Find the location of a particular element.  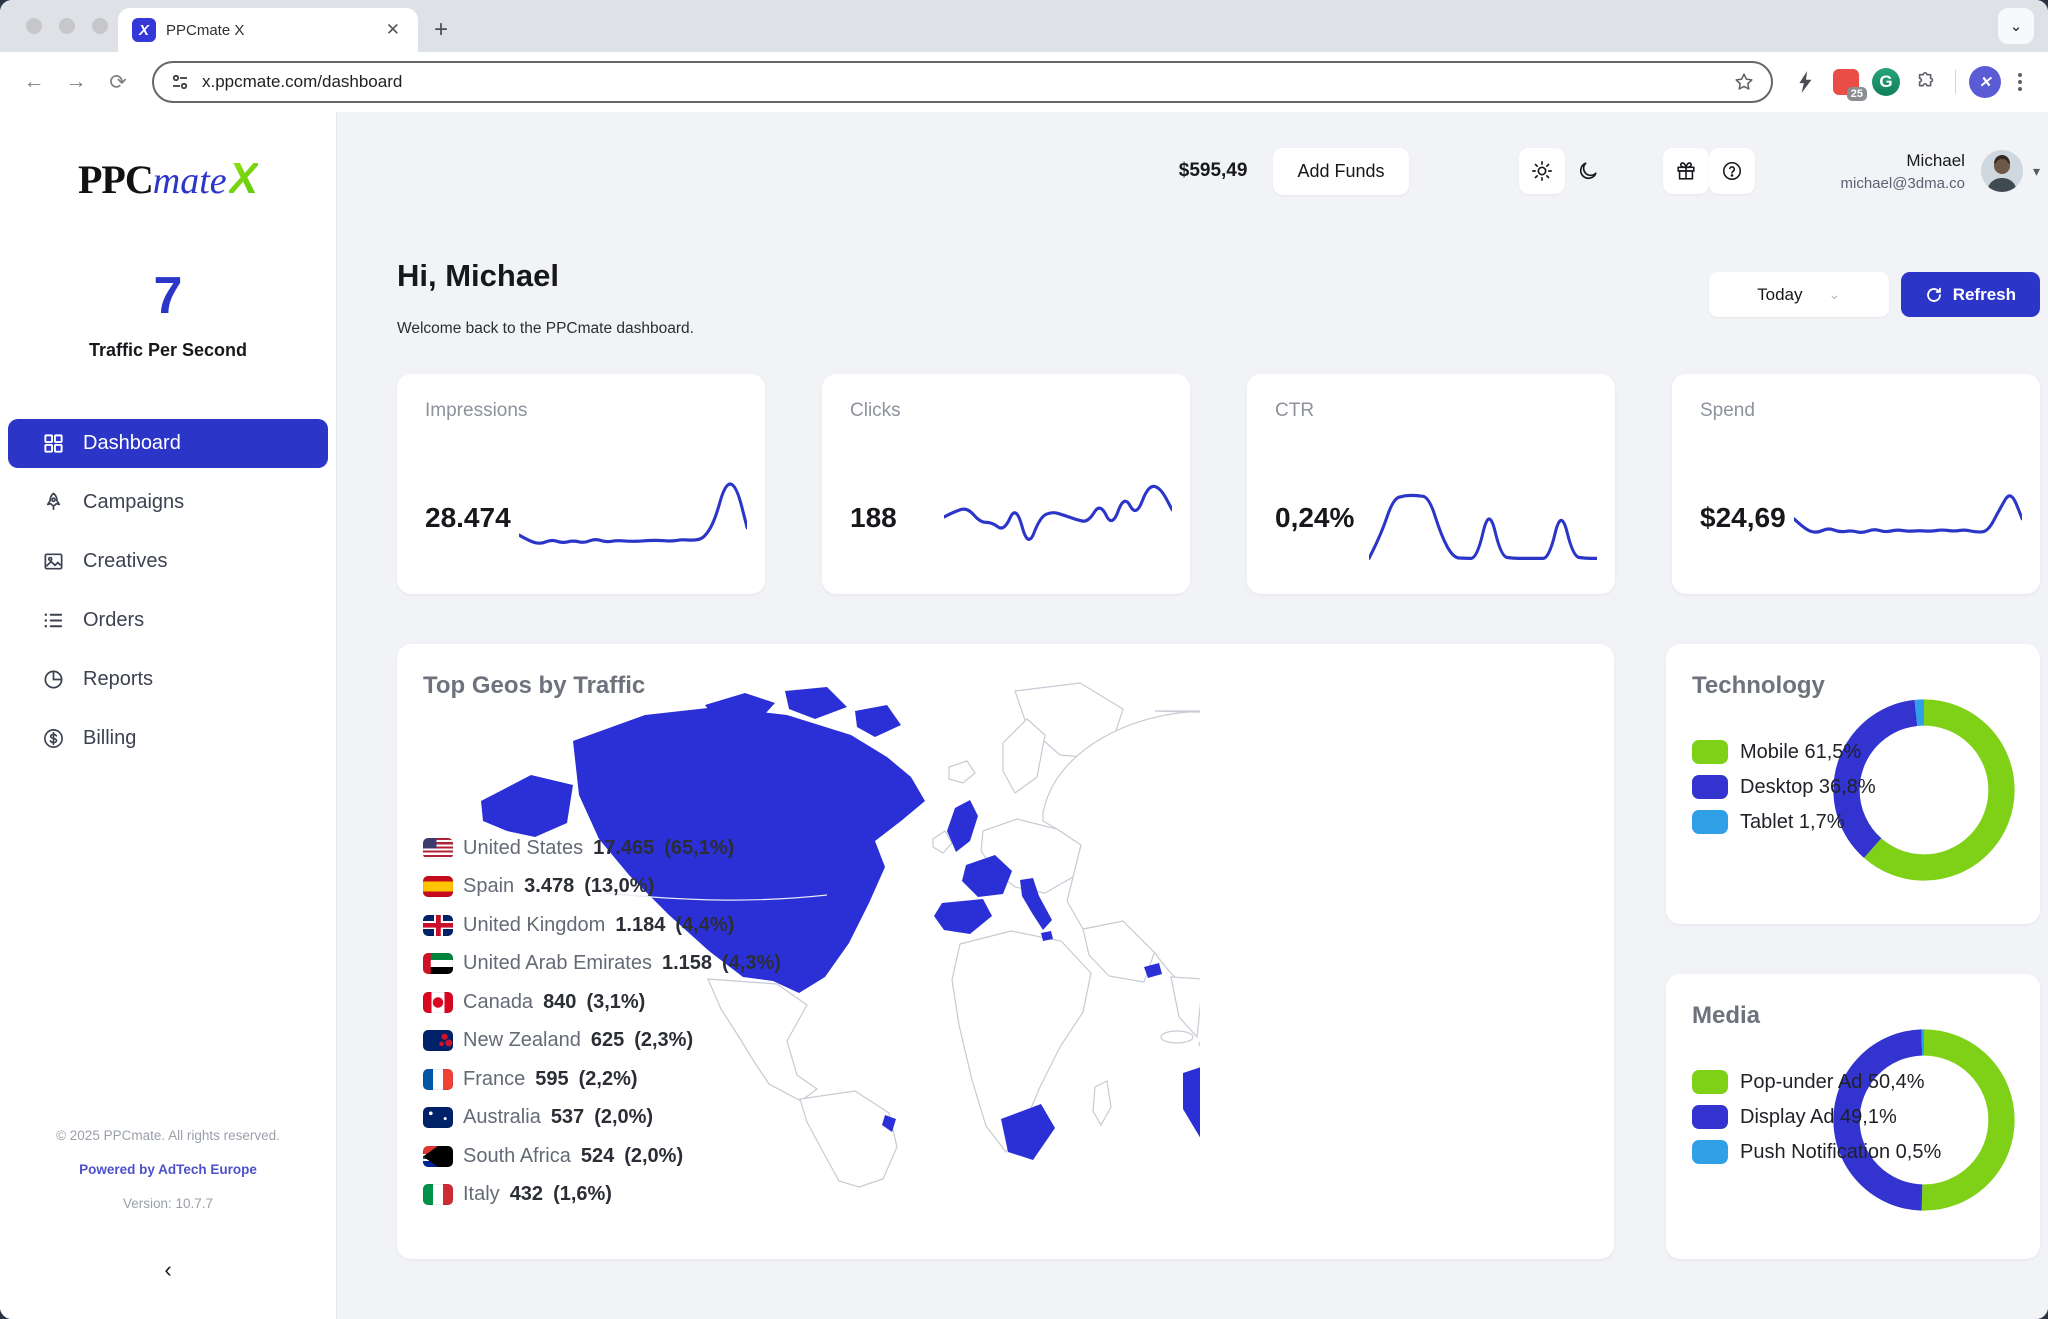

geo-row: United Arab Emirates 1.158 (4,3%) is located at coordinates (602, 964).